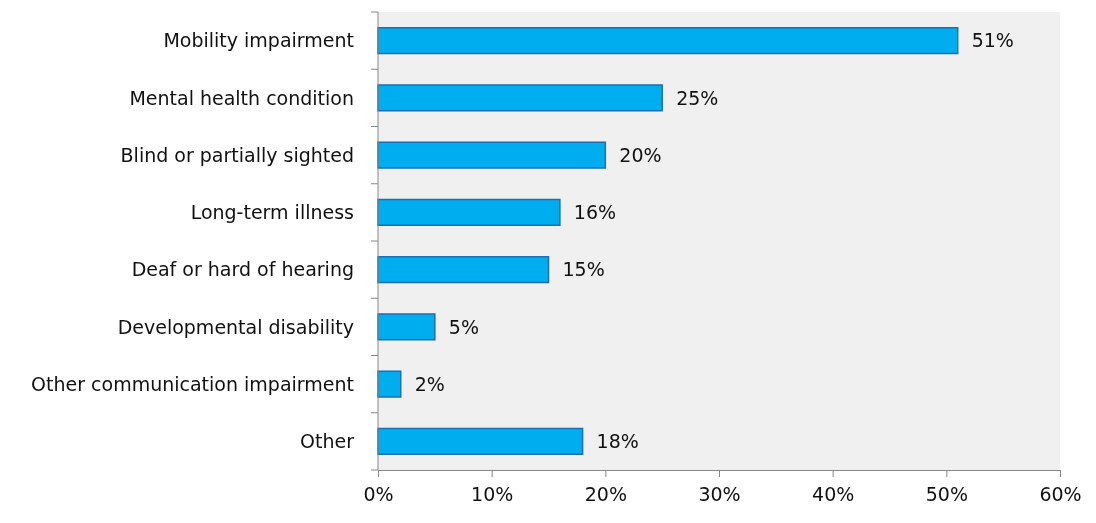  What do you see at coordinates (992, 40) in the screenshot?
I see `data-label: 51%` at bounding box center [992, 40].